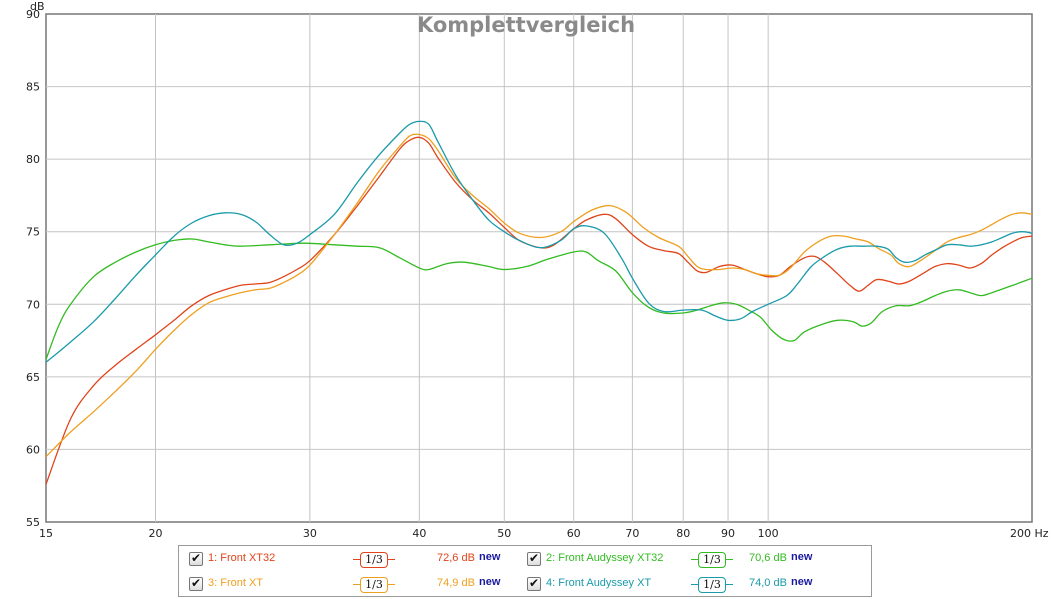 The height and width of the screenshot is (599, 1052). What do you see at coordinates (632, 533) in the screenshot?
I see `x-tick-70: 70` at bounding box center [632, 533].